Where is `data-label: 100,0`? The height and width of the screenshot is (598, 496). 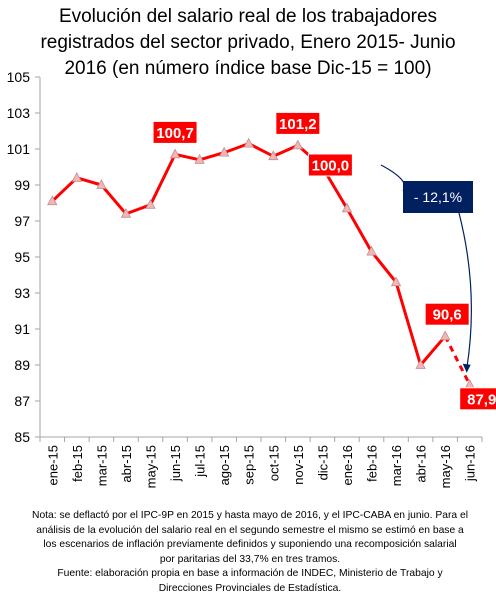
data-label: 100,0 is located at coordinates (331, 166).